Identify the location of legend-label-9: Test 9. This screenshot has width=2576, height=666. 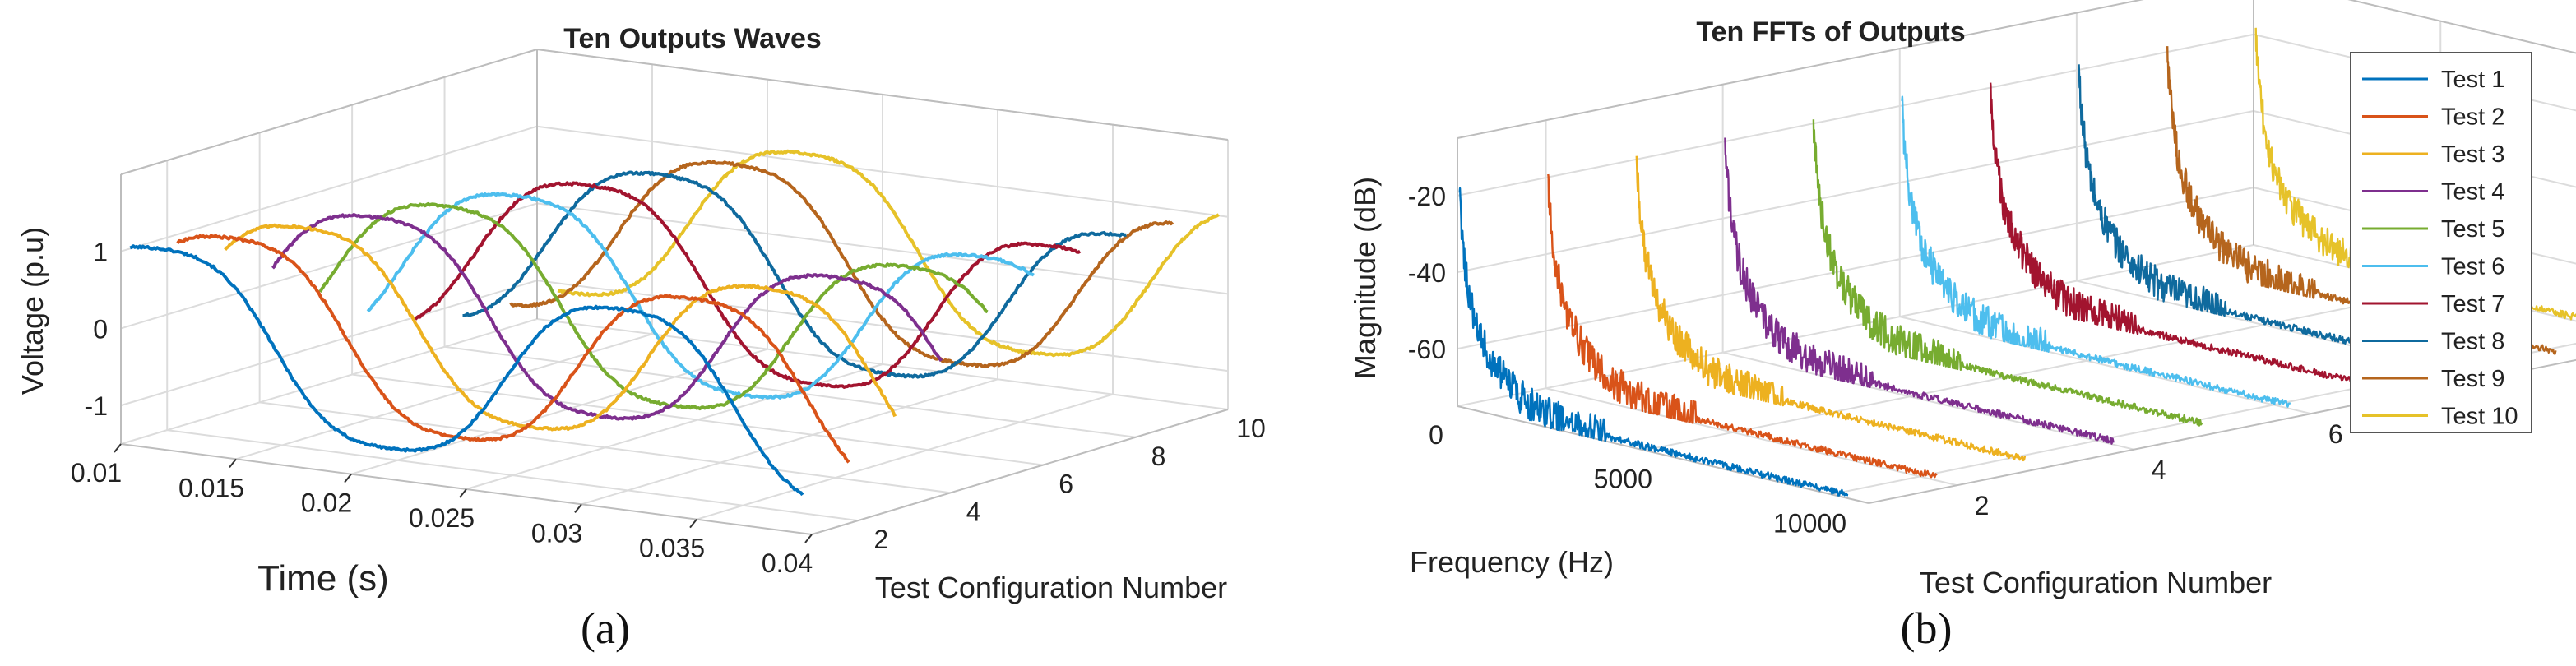
(2473, 379).